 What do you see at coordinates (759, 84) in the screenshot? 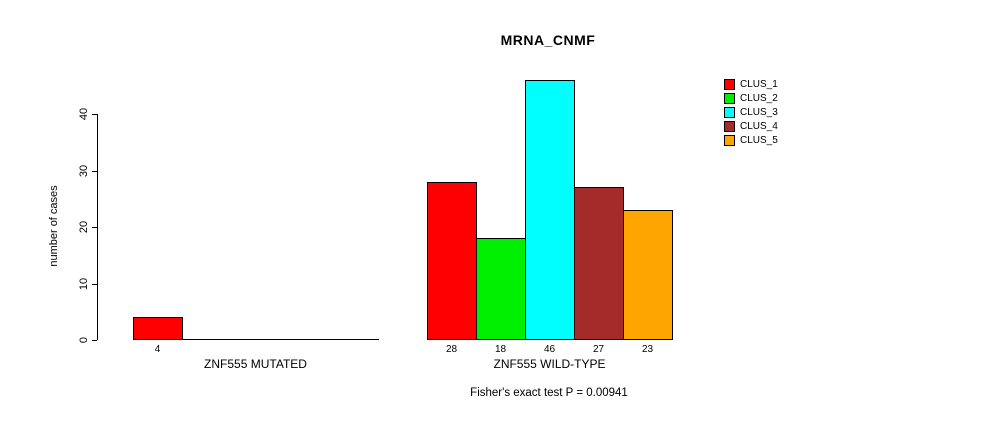
I see `legend-label: CLUS_1` at bounding box center [759, 84].